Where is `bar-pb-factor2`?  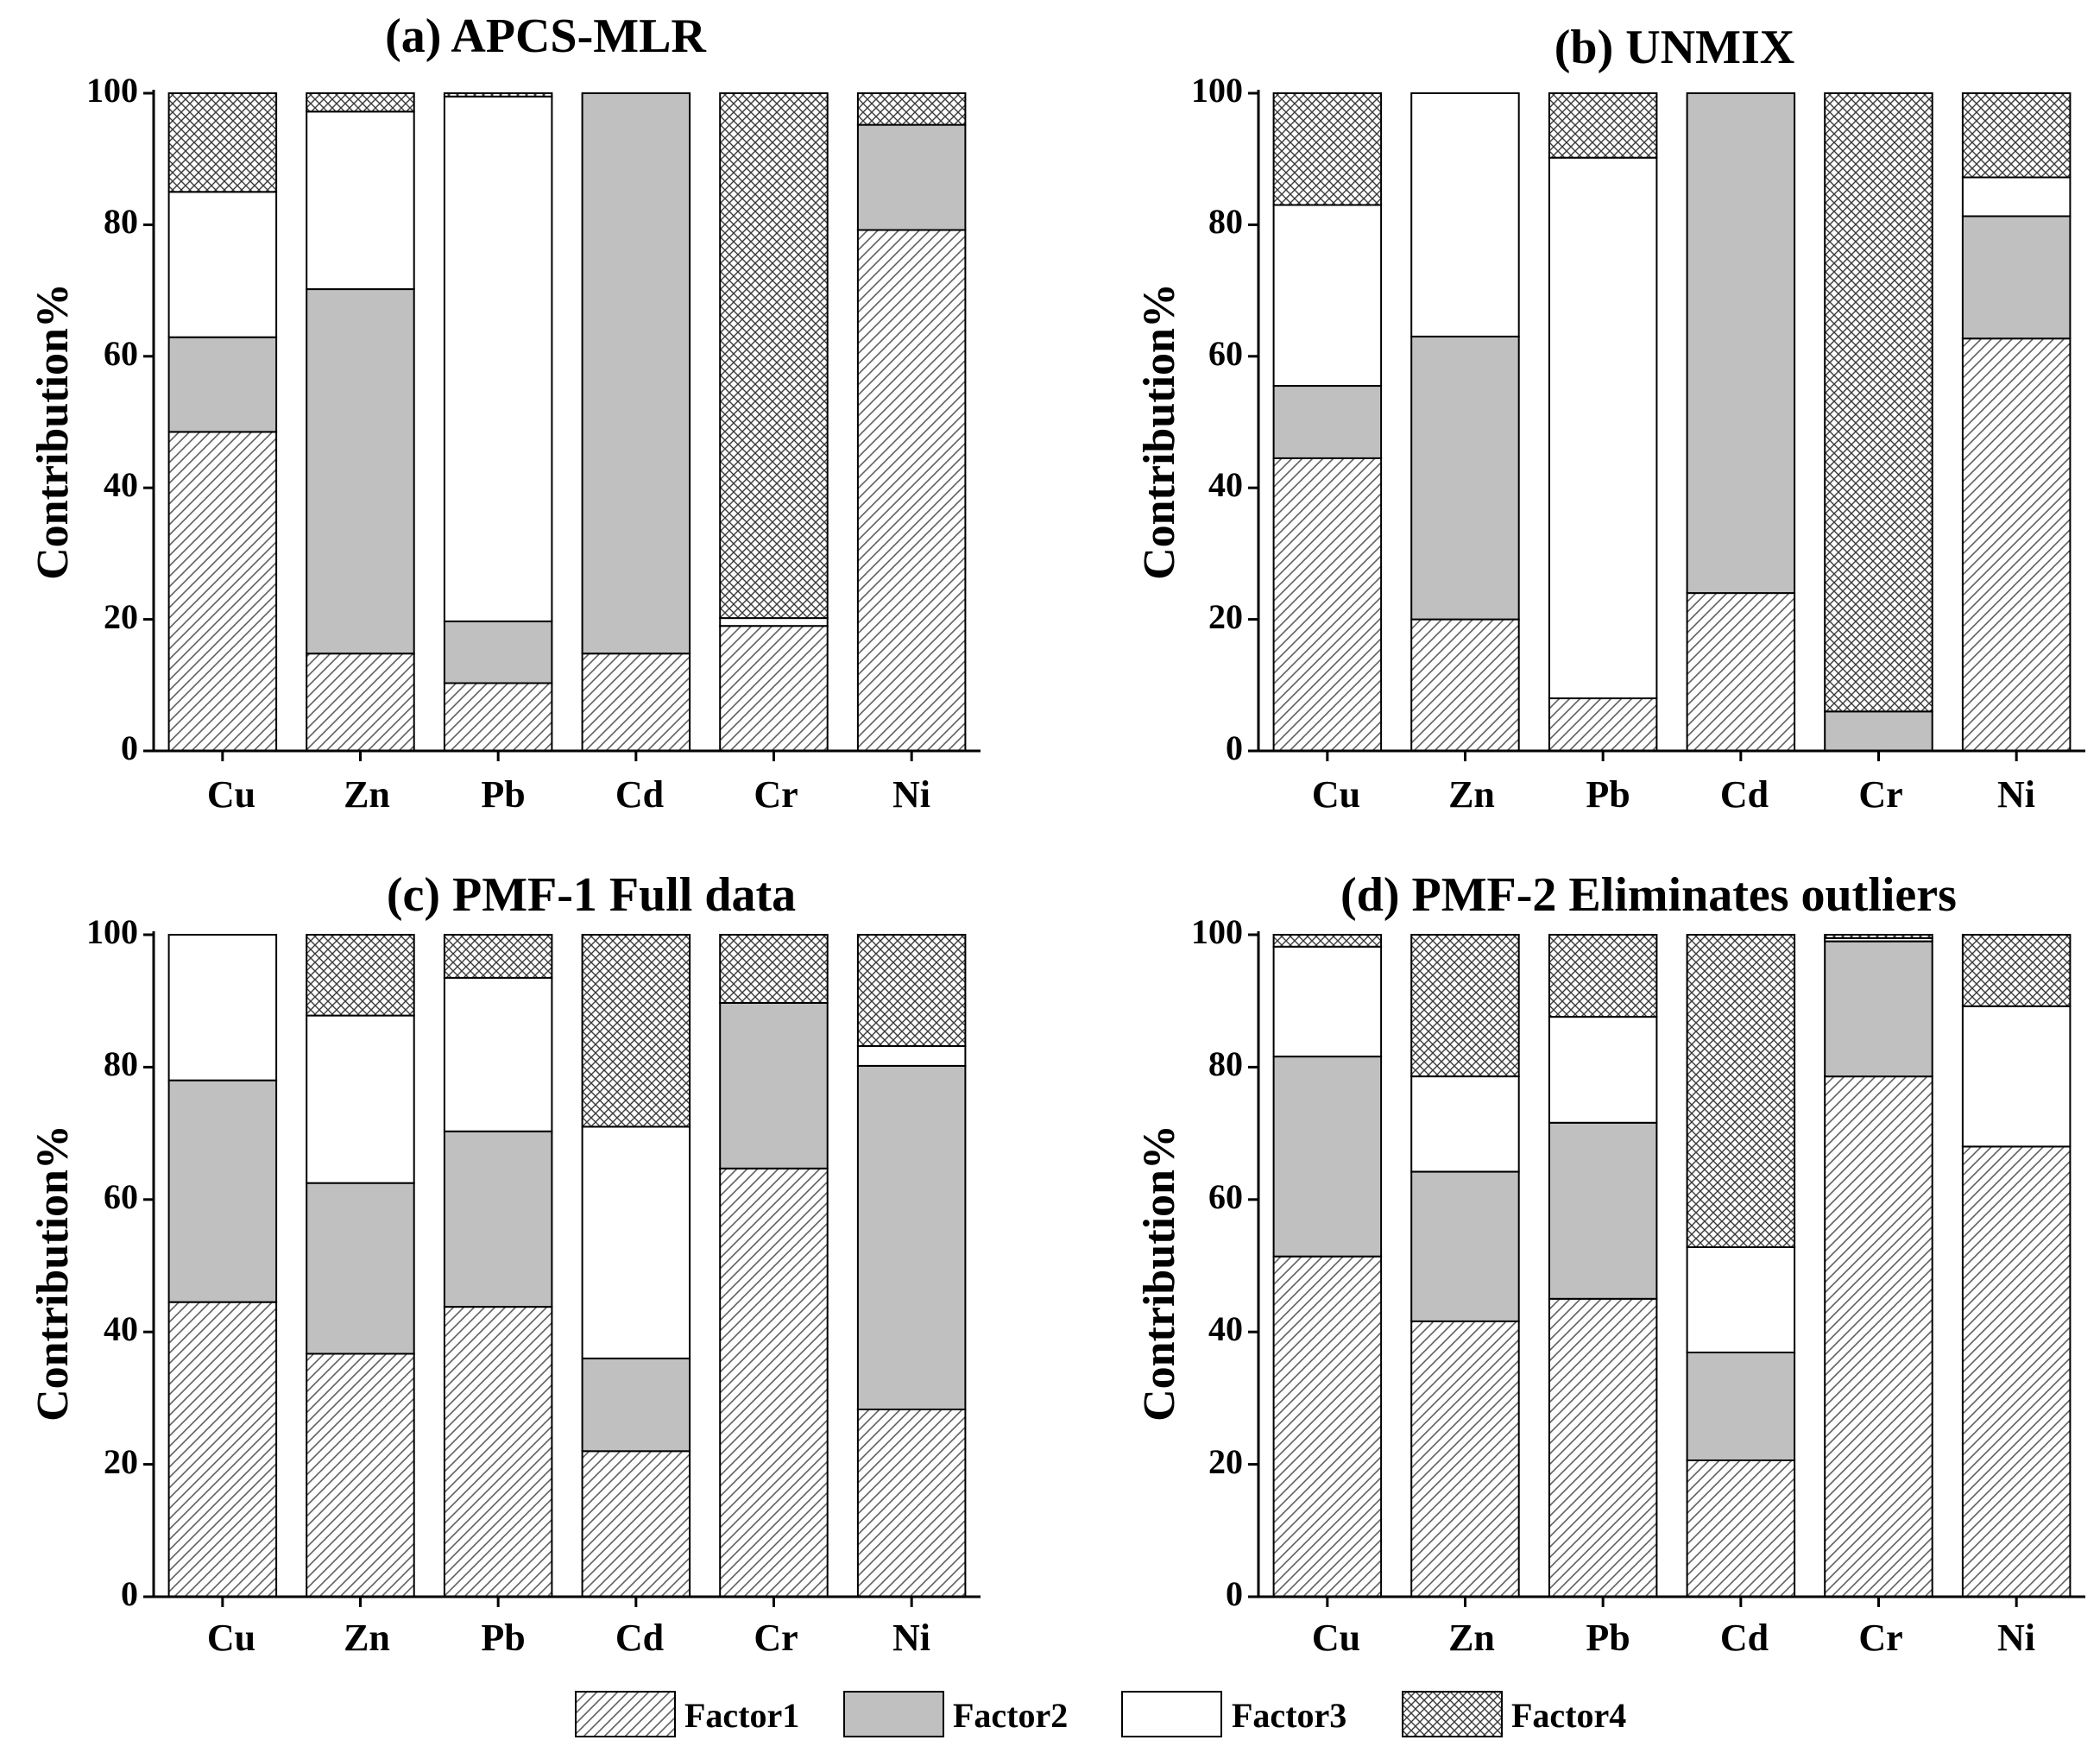 bar-pb-factor2 is located at coordinates (498, 652).